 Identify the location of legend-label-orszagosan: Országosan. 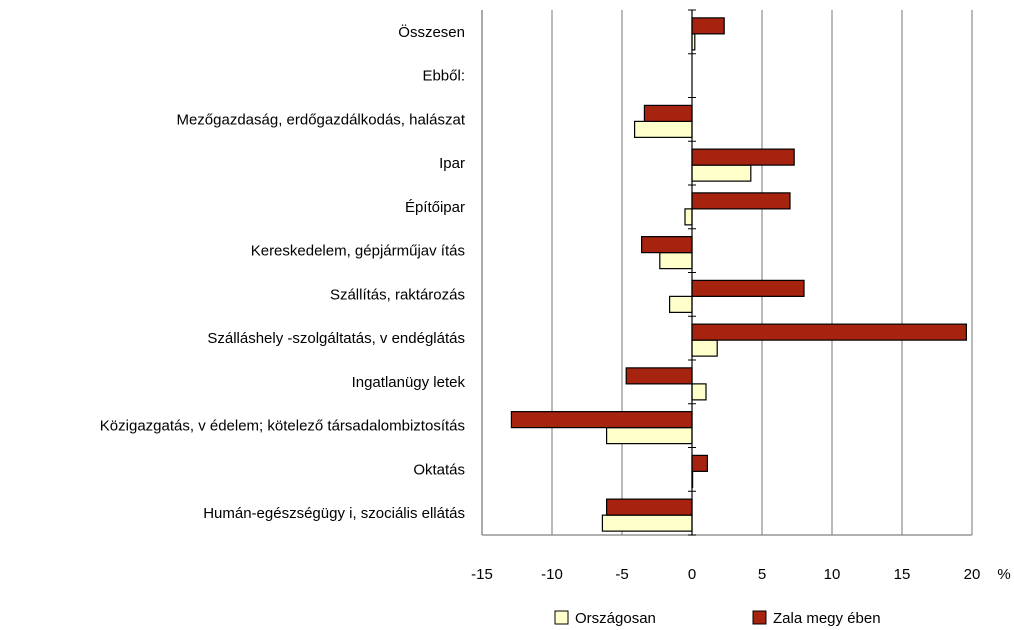
(615, 618).